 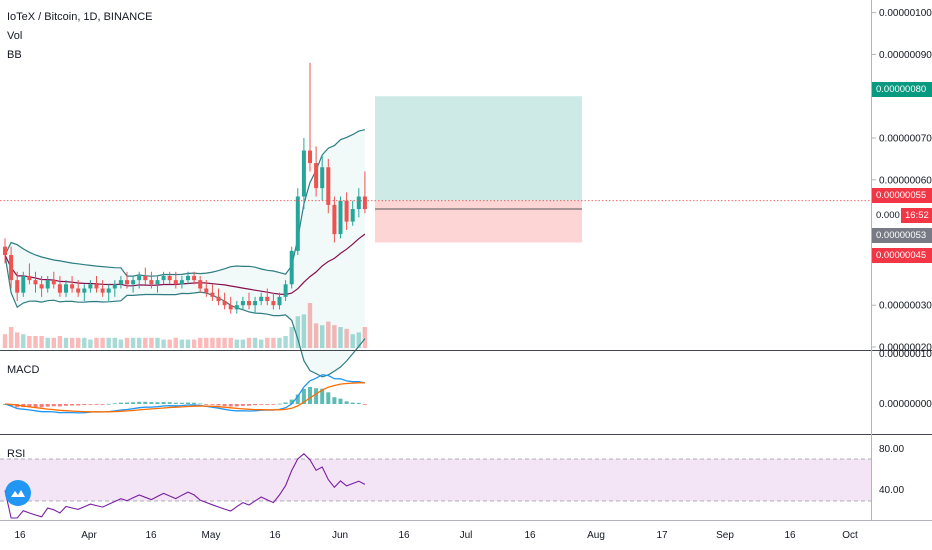 What do you see at coordinates (725, 535) in the screenshot?
I see `time-axis-label: Sep` at bounding box center [725, 535].